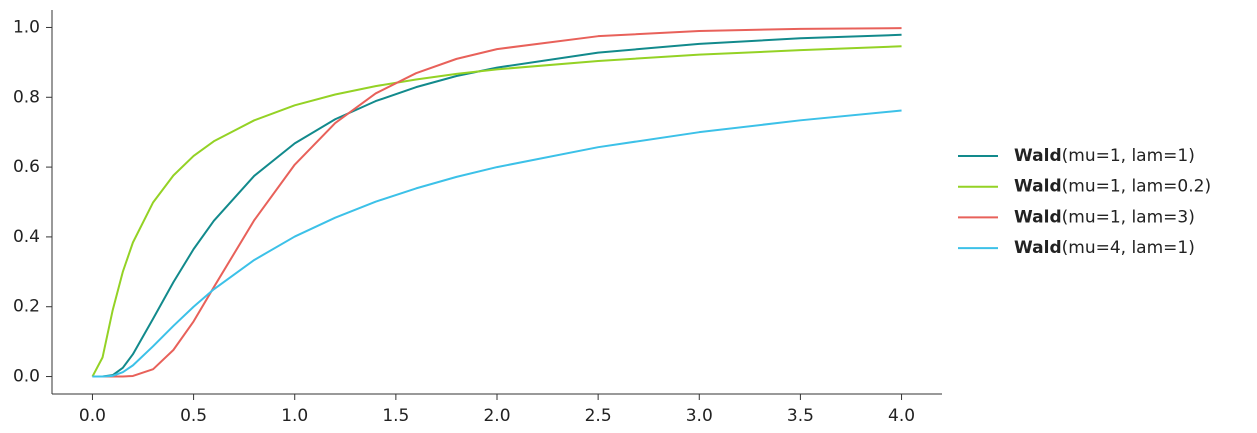  I want to click on x-tick-label: 0.5, so click(193, 416).